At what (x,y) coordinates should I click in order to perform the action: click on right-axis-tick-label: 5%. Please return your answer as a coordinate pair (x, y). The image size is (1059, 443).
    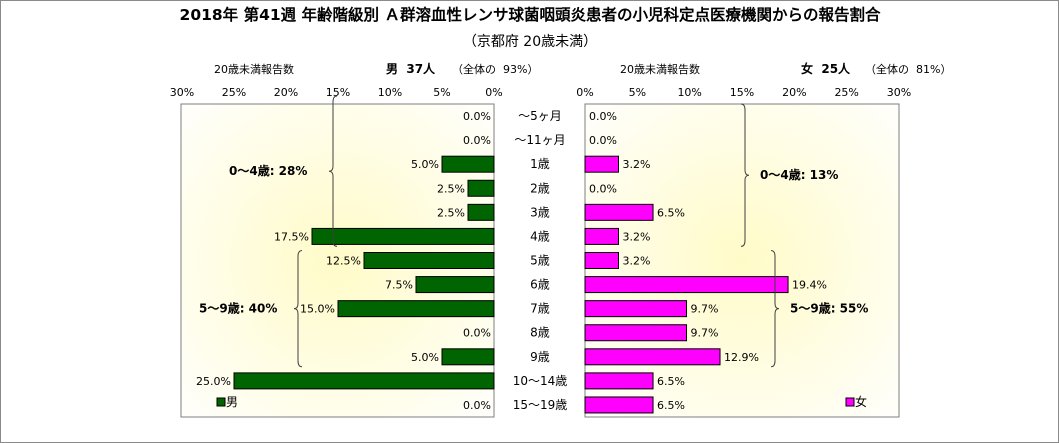
    Looking at the image, I should click on (637, 92).